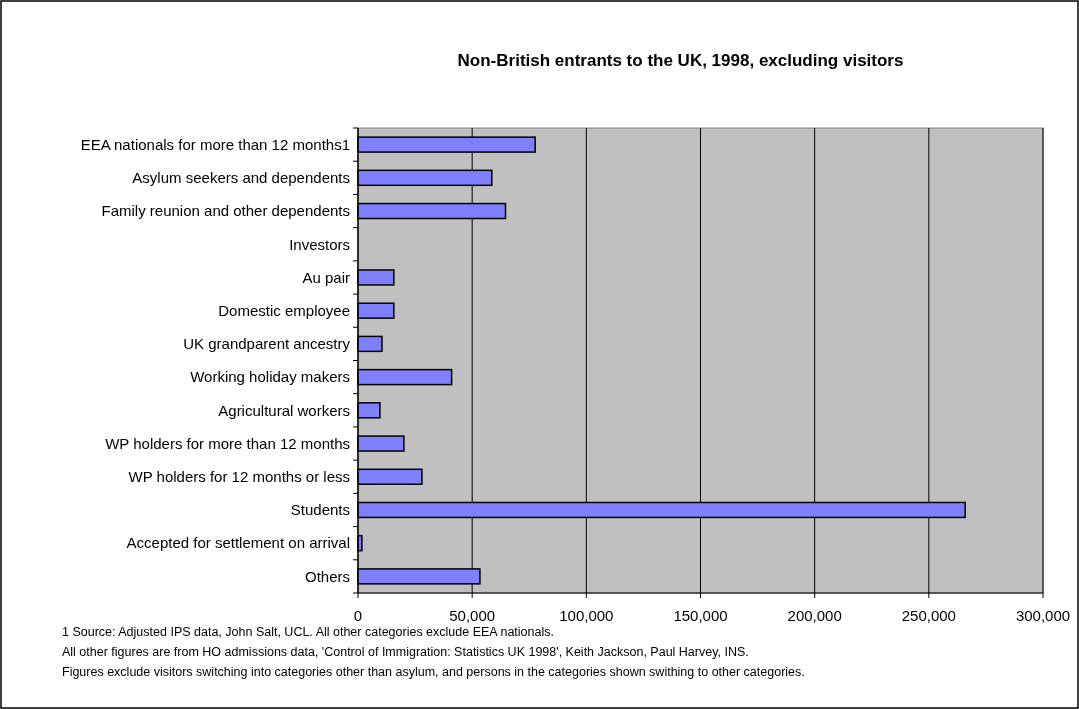  I want to click on y-tick-label: UK grandparent ancestry, so click(267, 344).